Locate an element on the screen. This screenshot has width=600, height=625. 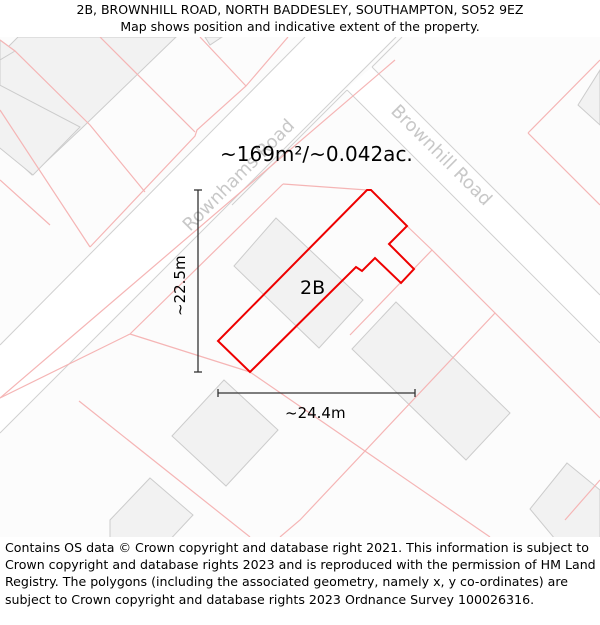
horizontal-dimension-label: ~24.4m is located at coordinates (315, 413).